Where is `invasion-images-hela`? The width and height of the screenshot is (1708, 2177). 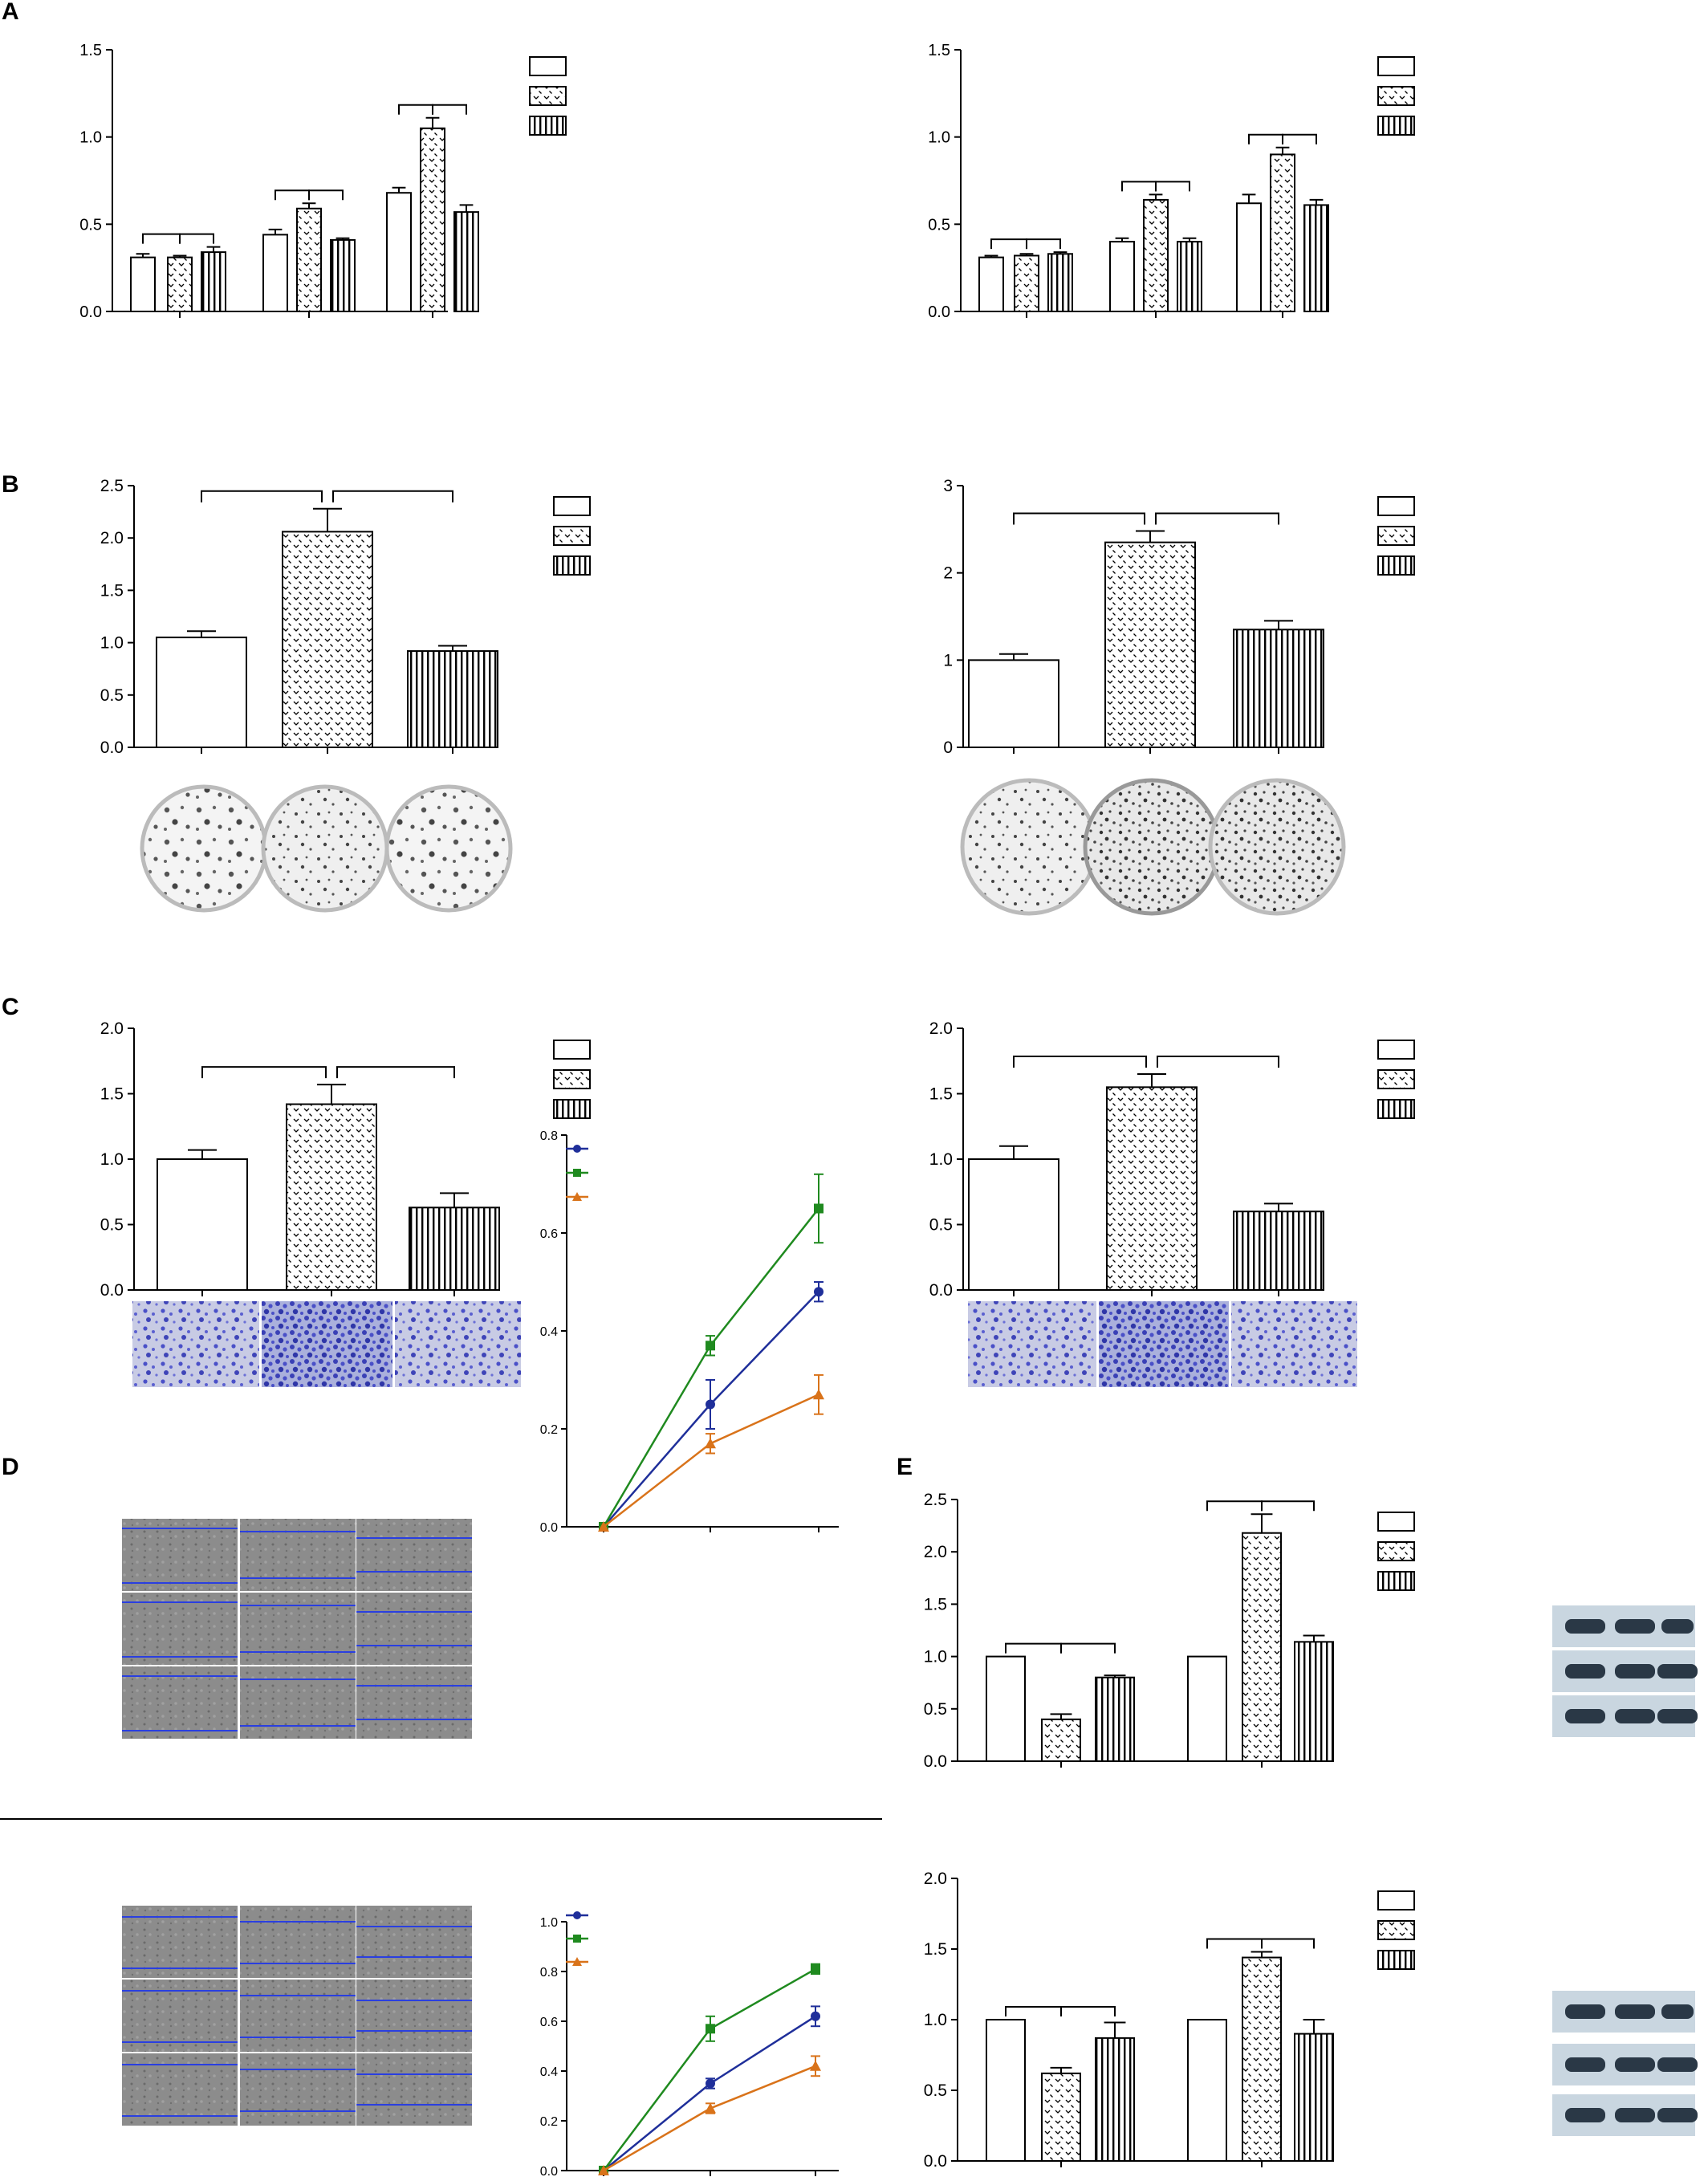 invasion-images-hela is located at coordinates (327, 1344).